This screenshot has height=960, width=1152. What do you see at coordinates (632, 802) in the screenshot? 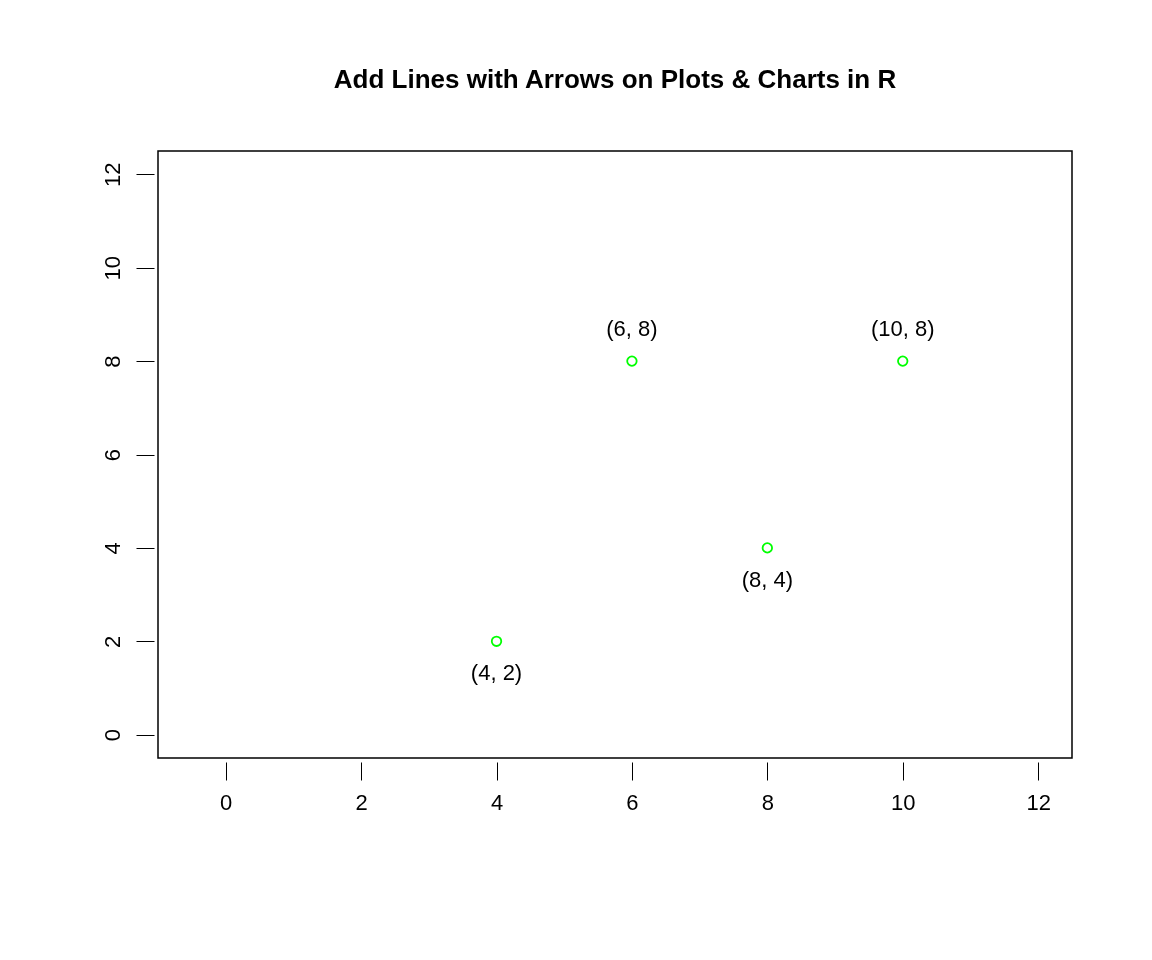
I see `x-tick-label: 6` at bounding box center [632, 802].